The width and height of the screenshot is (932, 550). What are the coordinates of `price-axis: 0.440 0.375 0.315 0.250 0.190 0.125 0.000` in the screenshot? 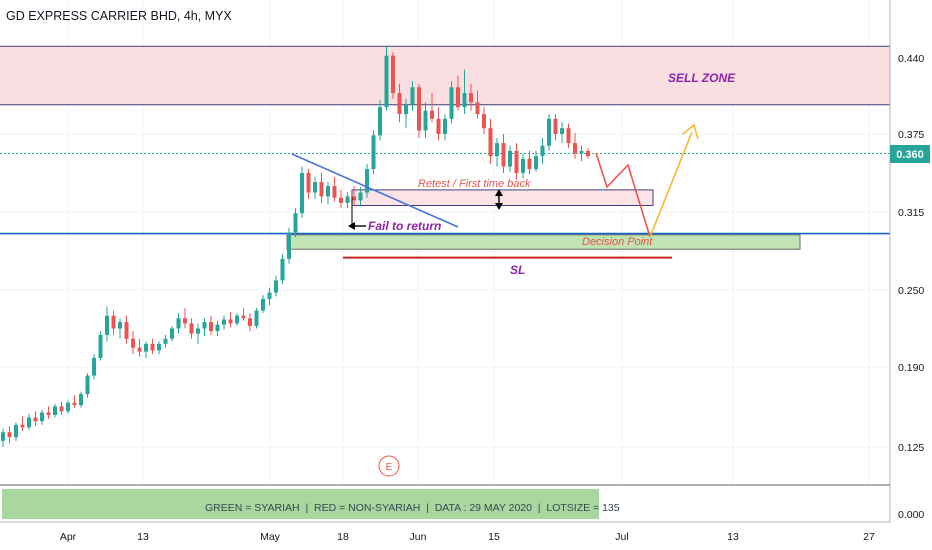 It's located at (911, 287).